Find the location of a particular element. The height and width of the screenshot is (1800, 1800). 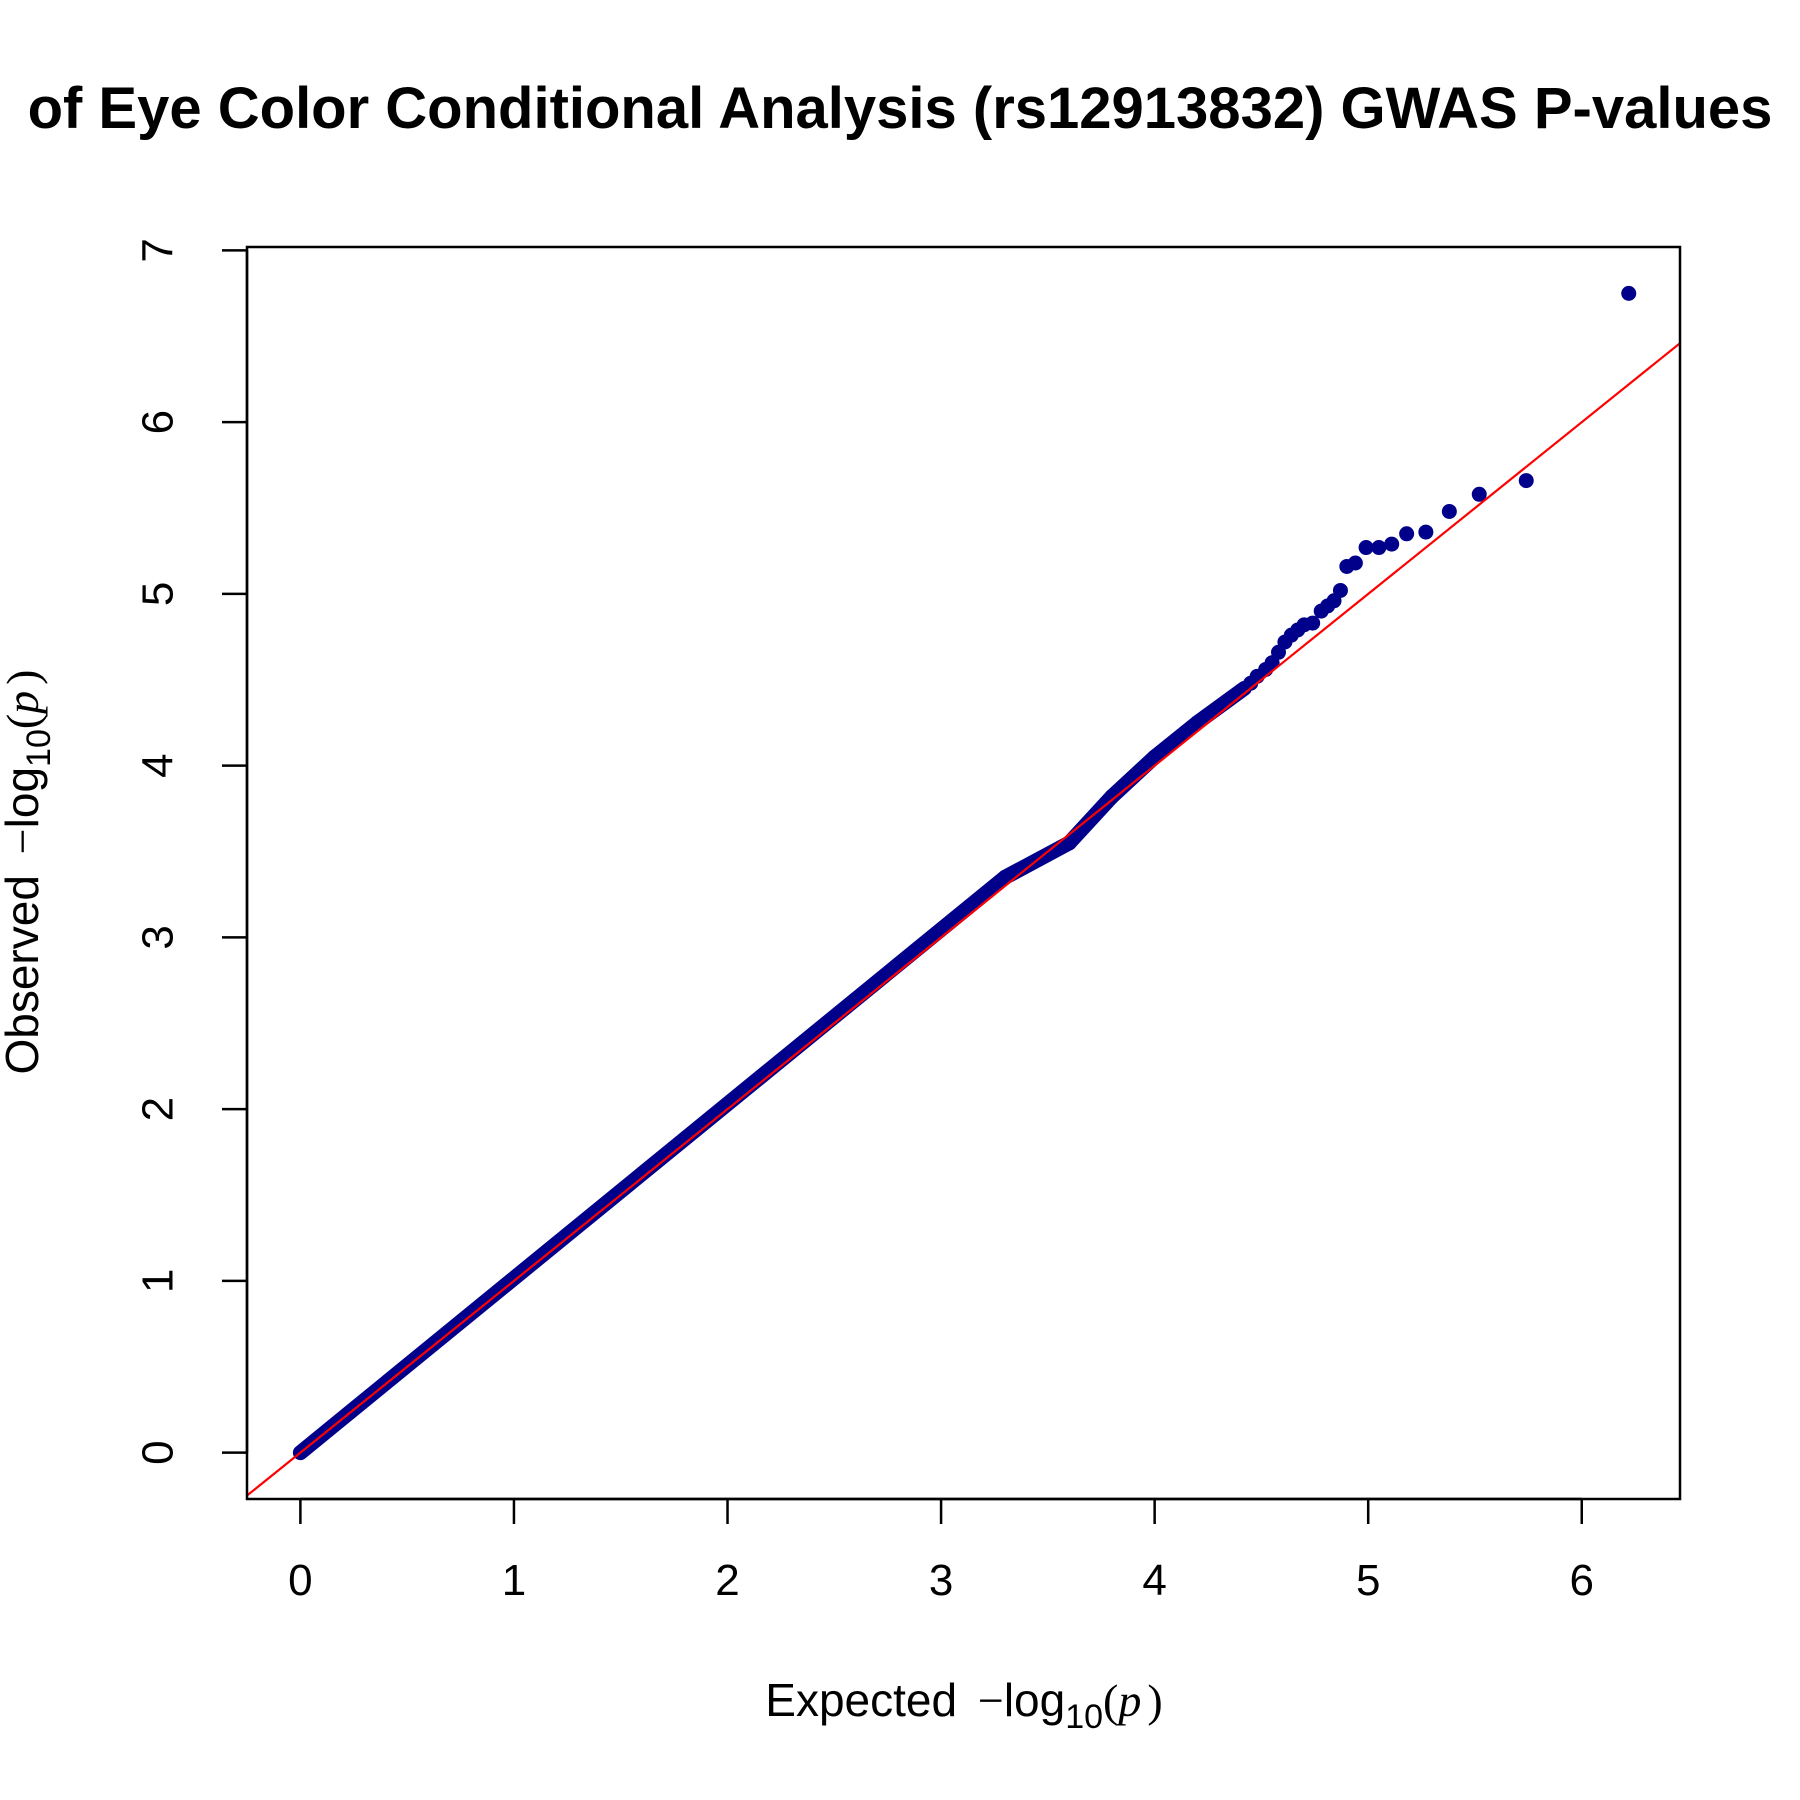

y-axis-label-open: ( is located at coordinates (24, 721).